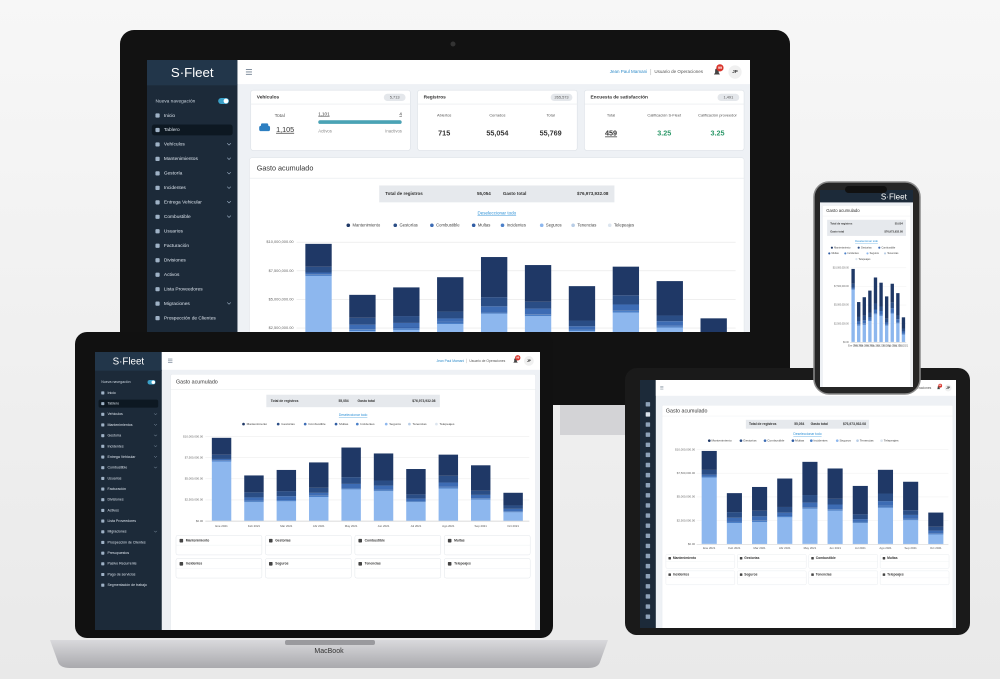 This screenshot has height=679, width=1000. I want to click on nav-item: Segmentación de trabajo, so click(126, 585).